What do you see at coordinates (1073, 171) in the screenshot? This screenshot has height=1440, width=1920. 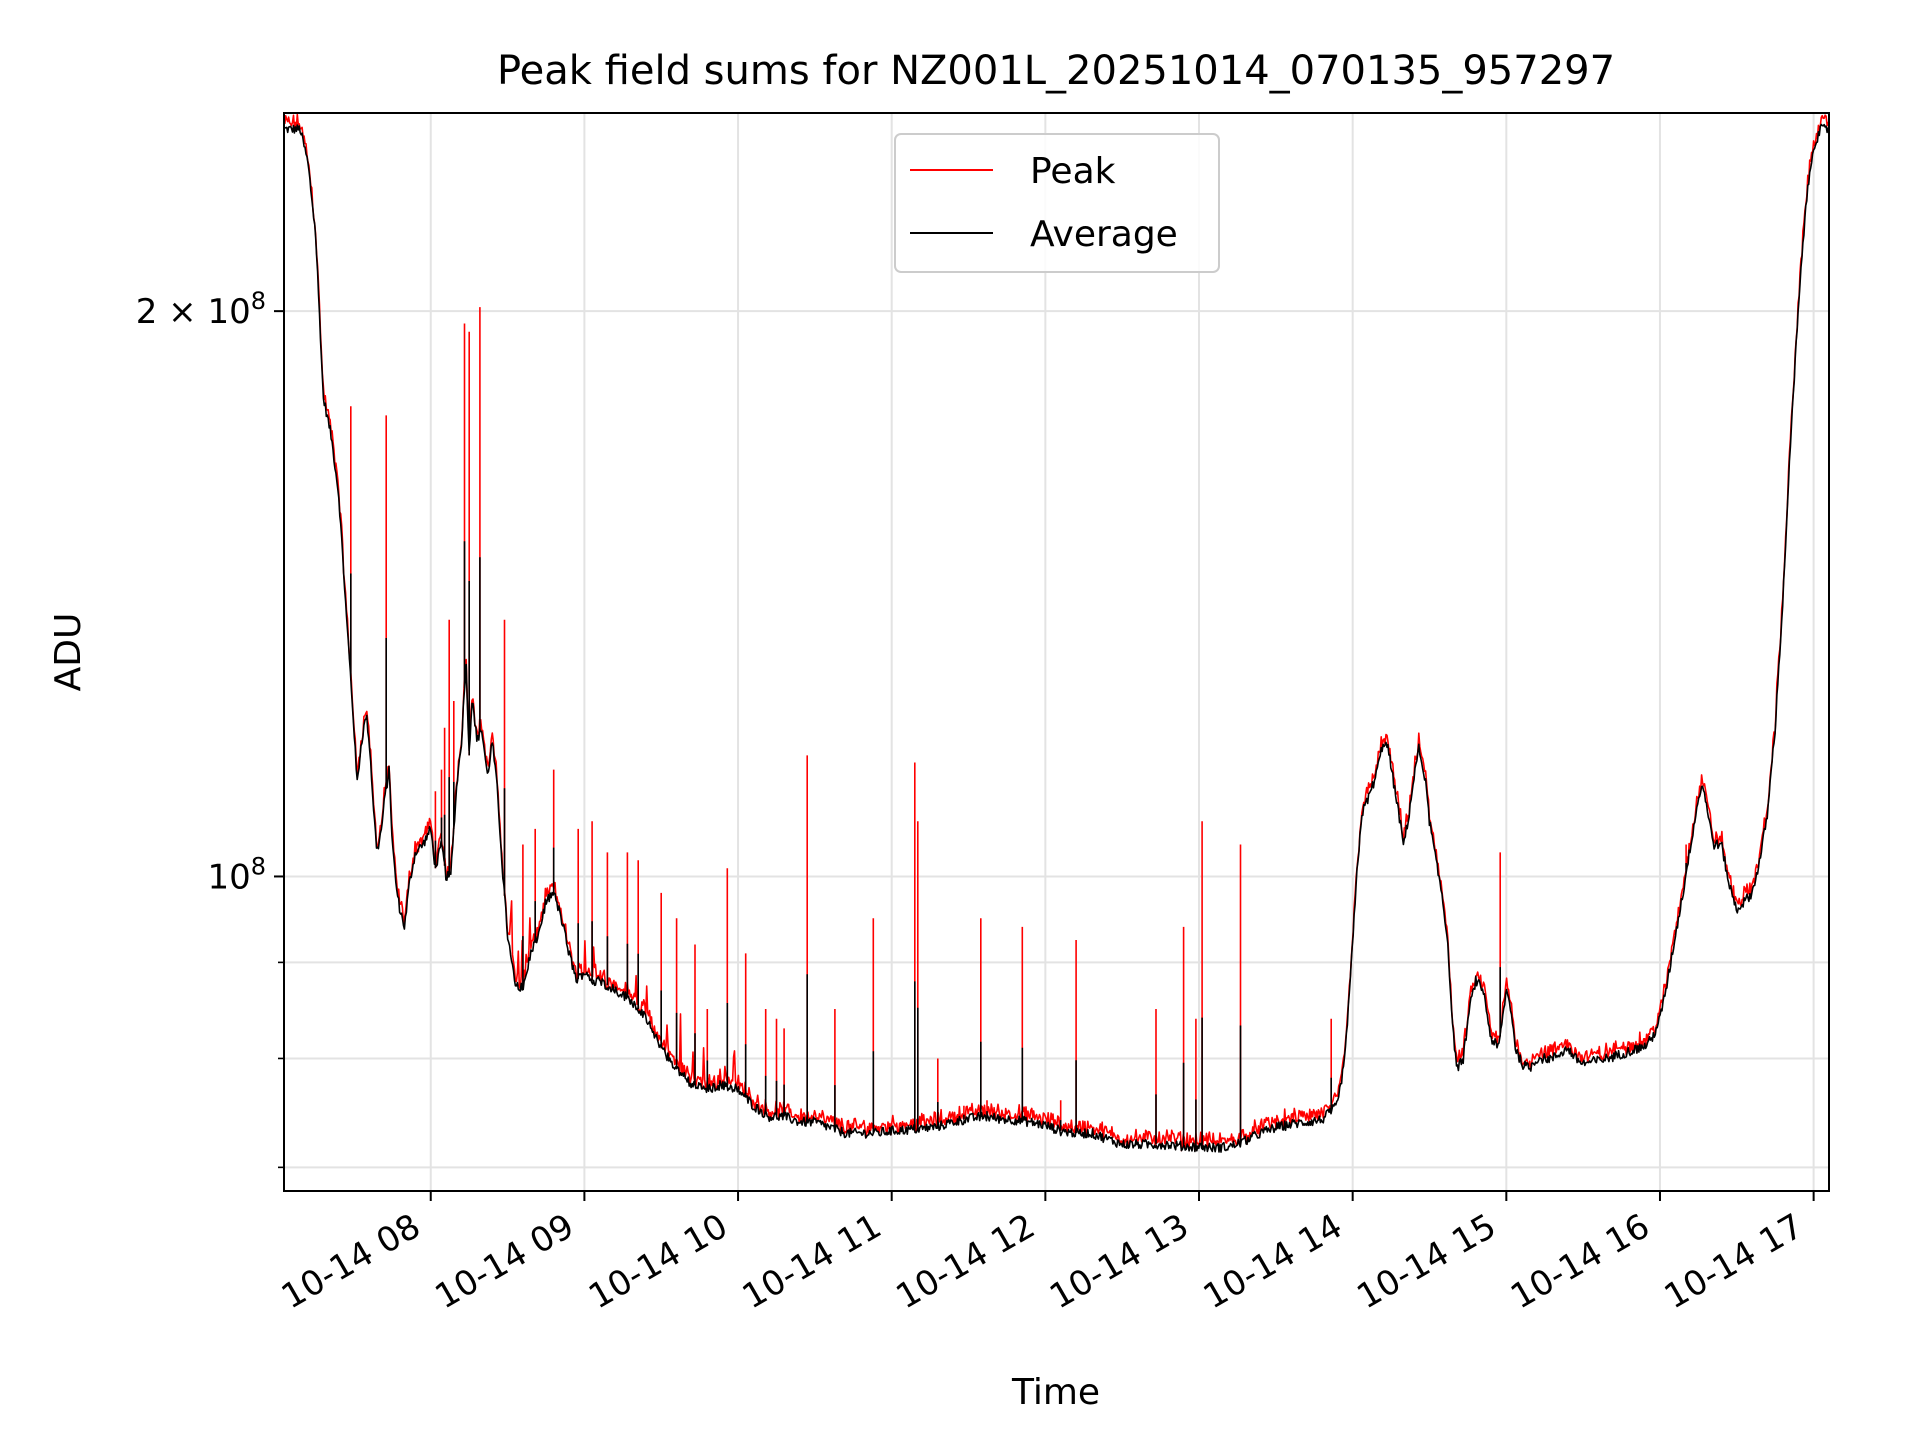 I see `legend-label-peak: Peak` at bounding box center [1073, 171].